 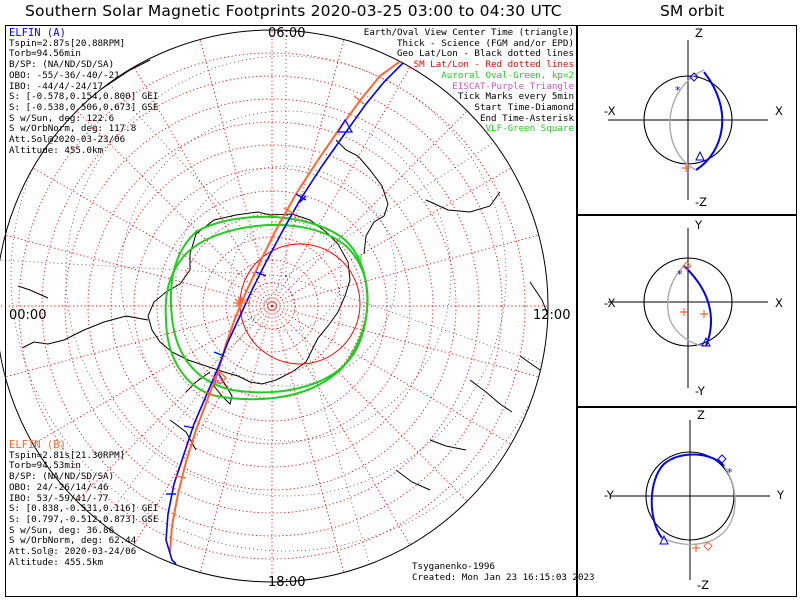 I want to click on elfin-b-line: S: [0.797,-0.512,0.873] GSE, so click(x=84, y=519).